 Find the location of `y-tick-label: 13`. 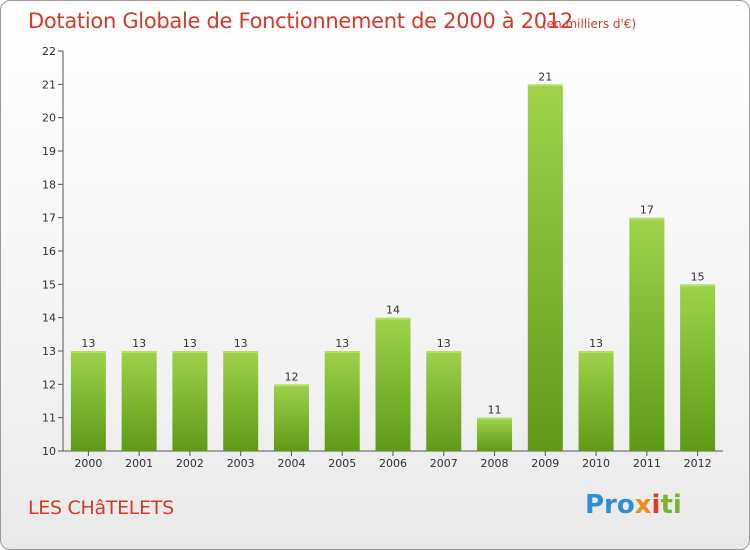

y-tick-label: 13 is located at coordinates (49, 351).